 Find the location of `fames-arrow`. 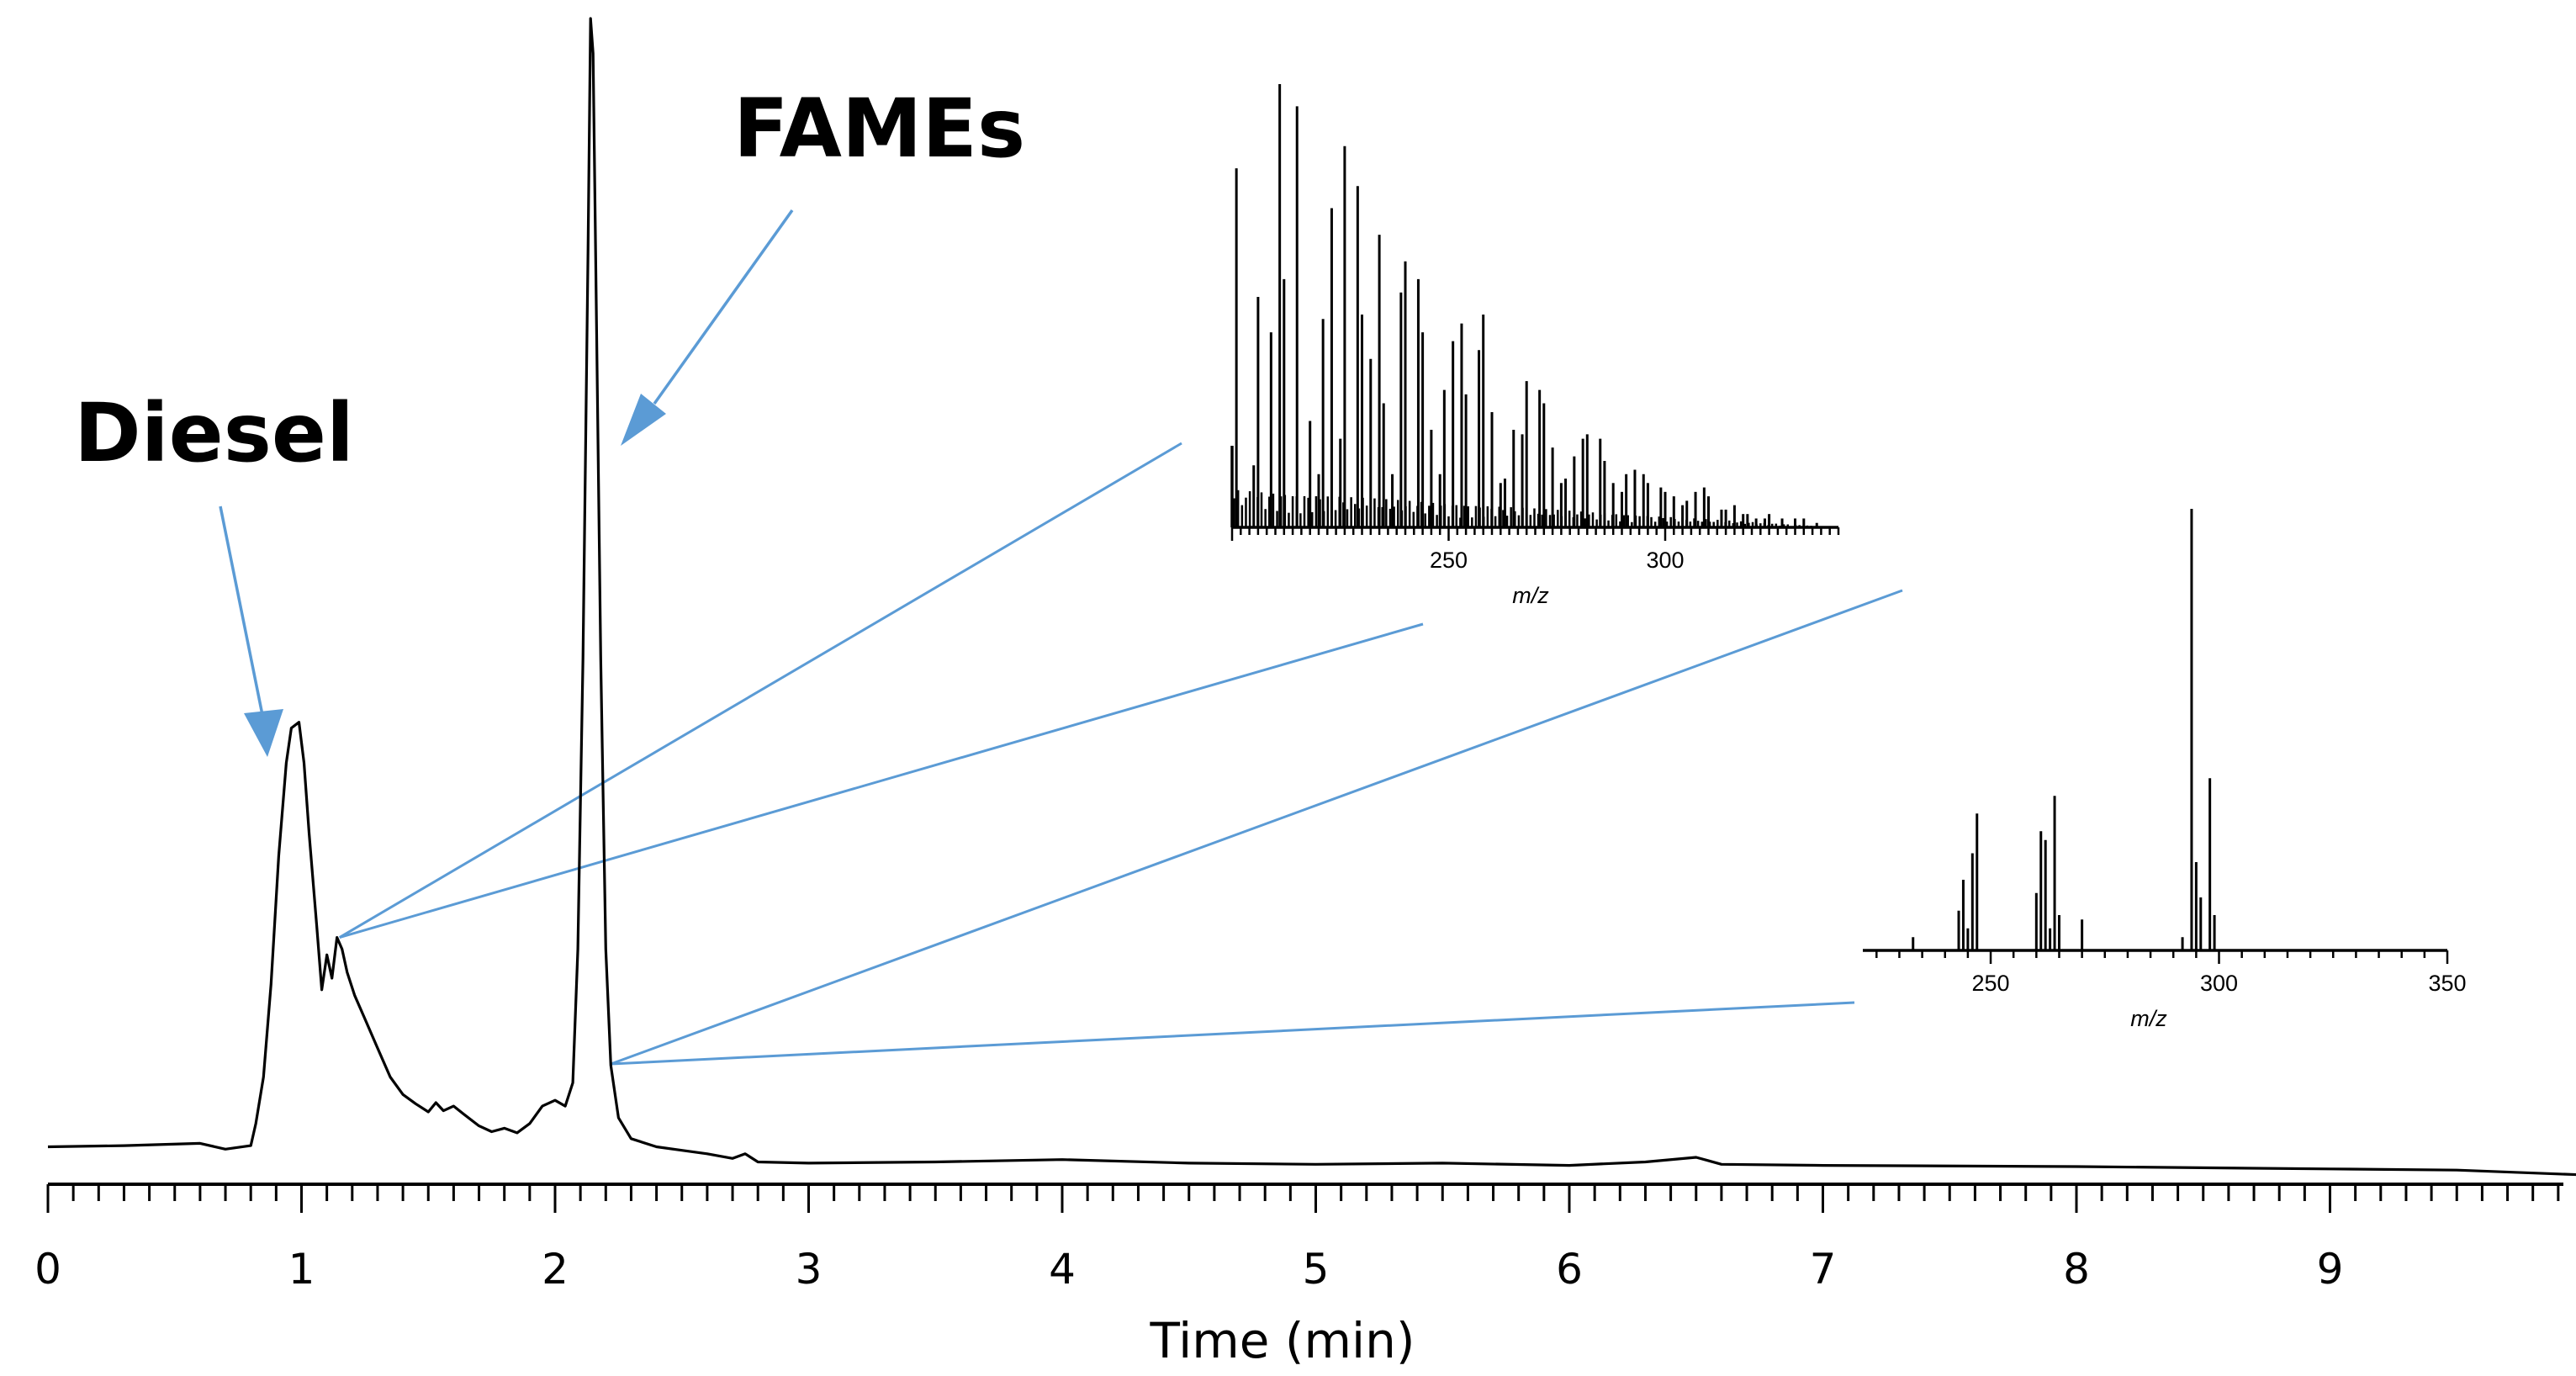

fames-arrow is located at coordinates (707, 327).